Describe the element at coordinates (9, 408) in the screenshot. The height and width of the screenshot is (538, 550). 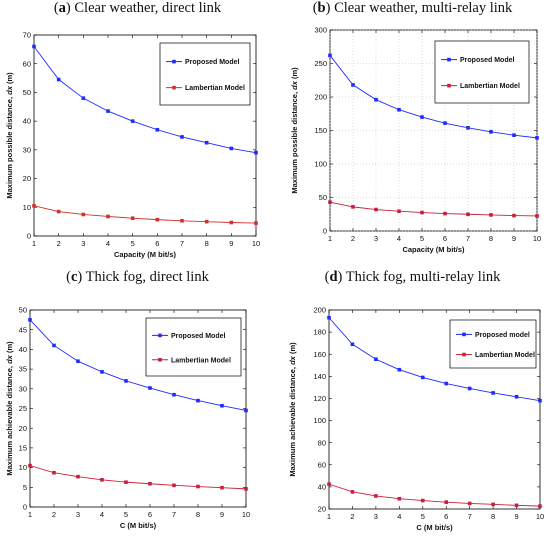
I see `y-axis-label: Maximum achievable distance, dx (m)` at that location.